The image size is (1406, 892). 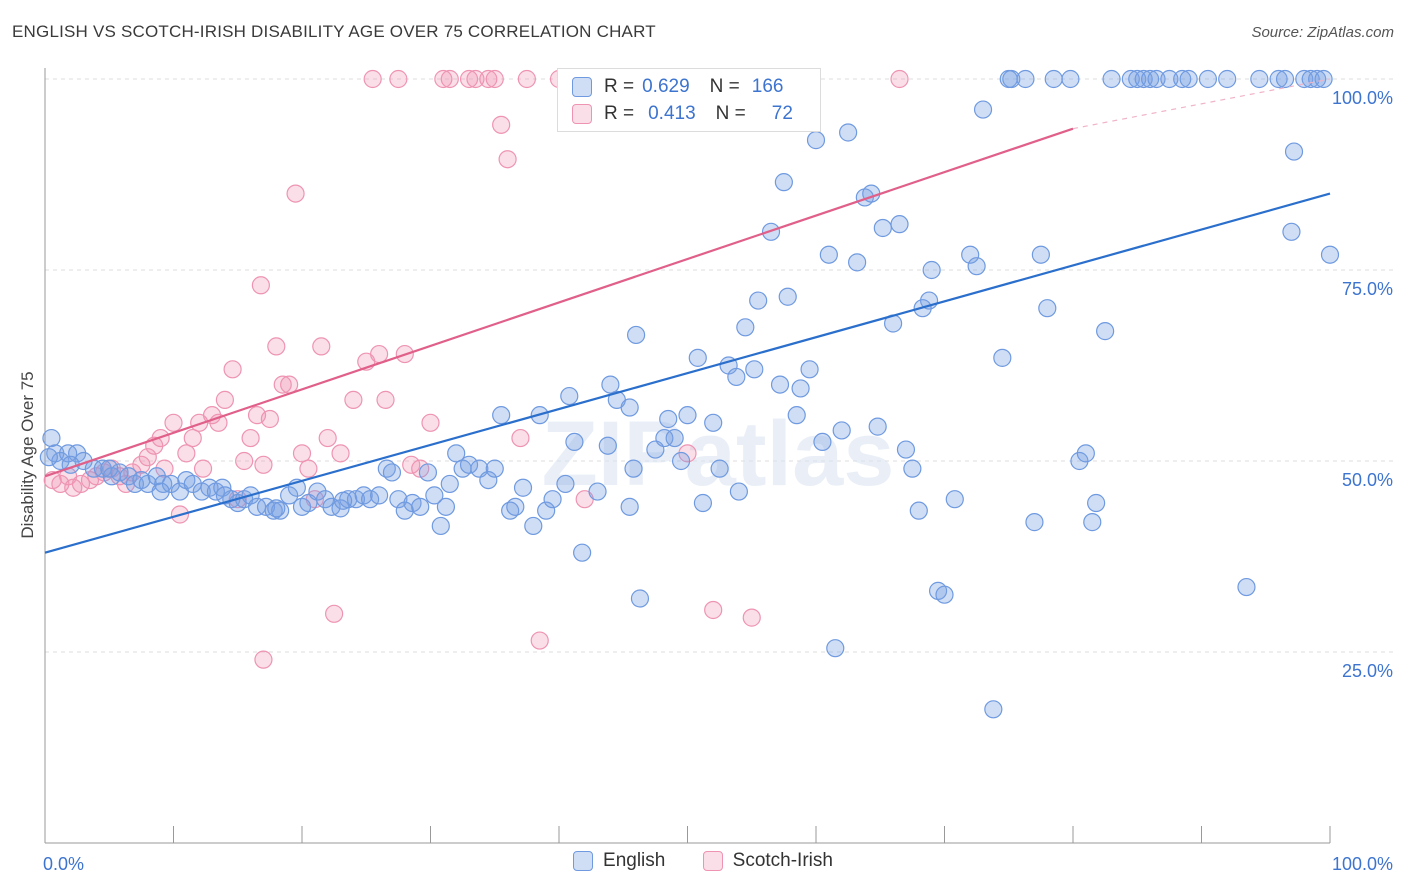 I want to click on y-tick-labels: 25.0% 50.0% 75.0% 100.0%, so click(x=1362, y=384).